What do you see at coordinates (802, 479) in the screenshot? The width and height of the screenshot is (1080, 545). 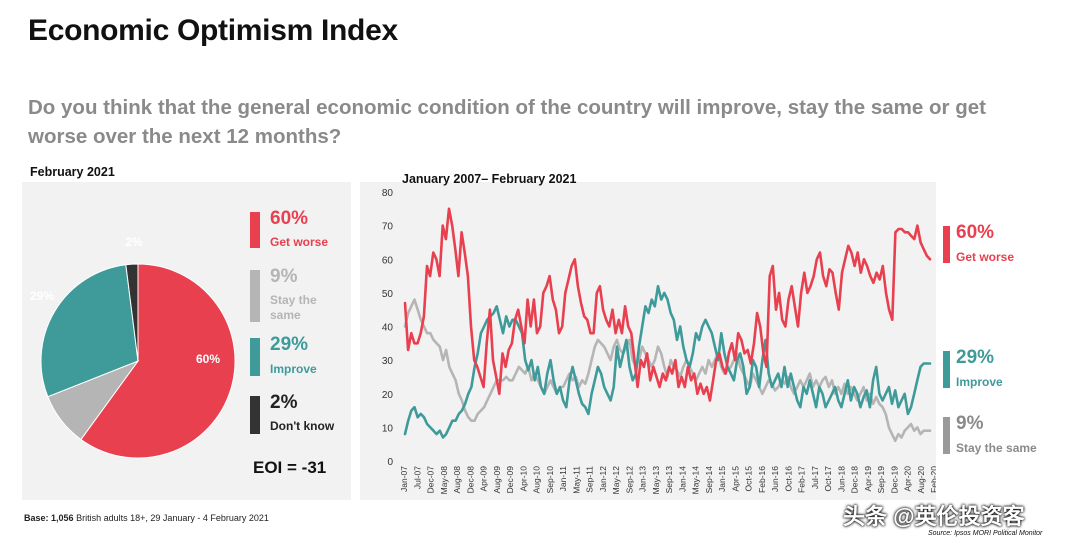 I see `x-tick-label: Feb-17` at bounding box center [802, 479].